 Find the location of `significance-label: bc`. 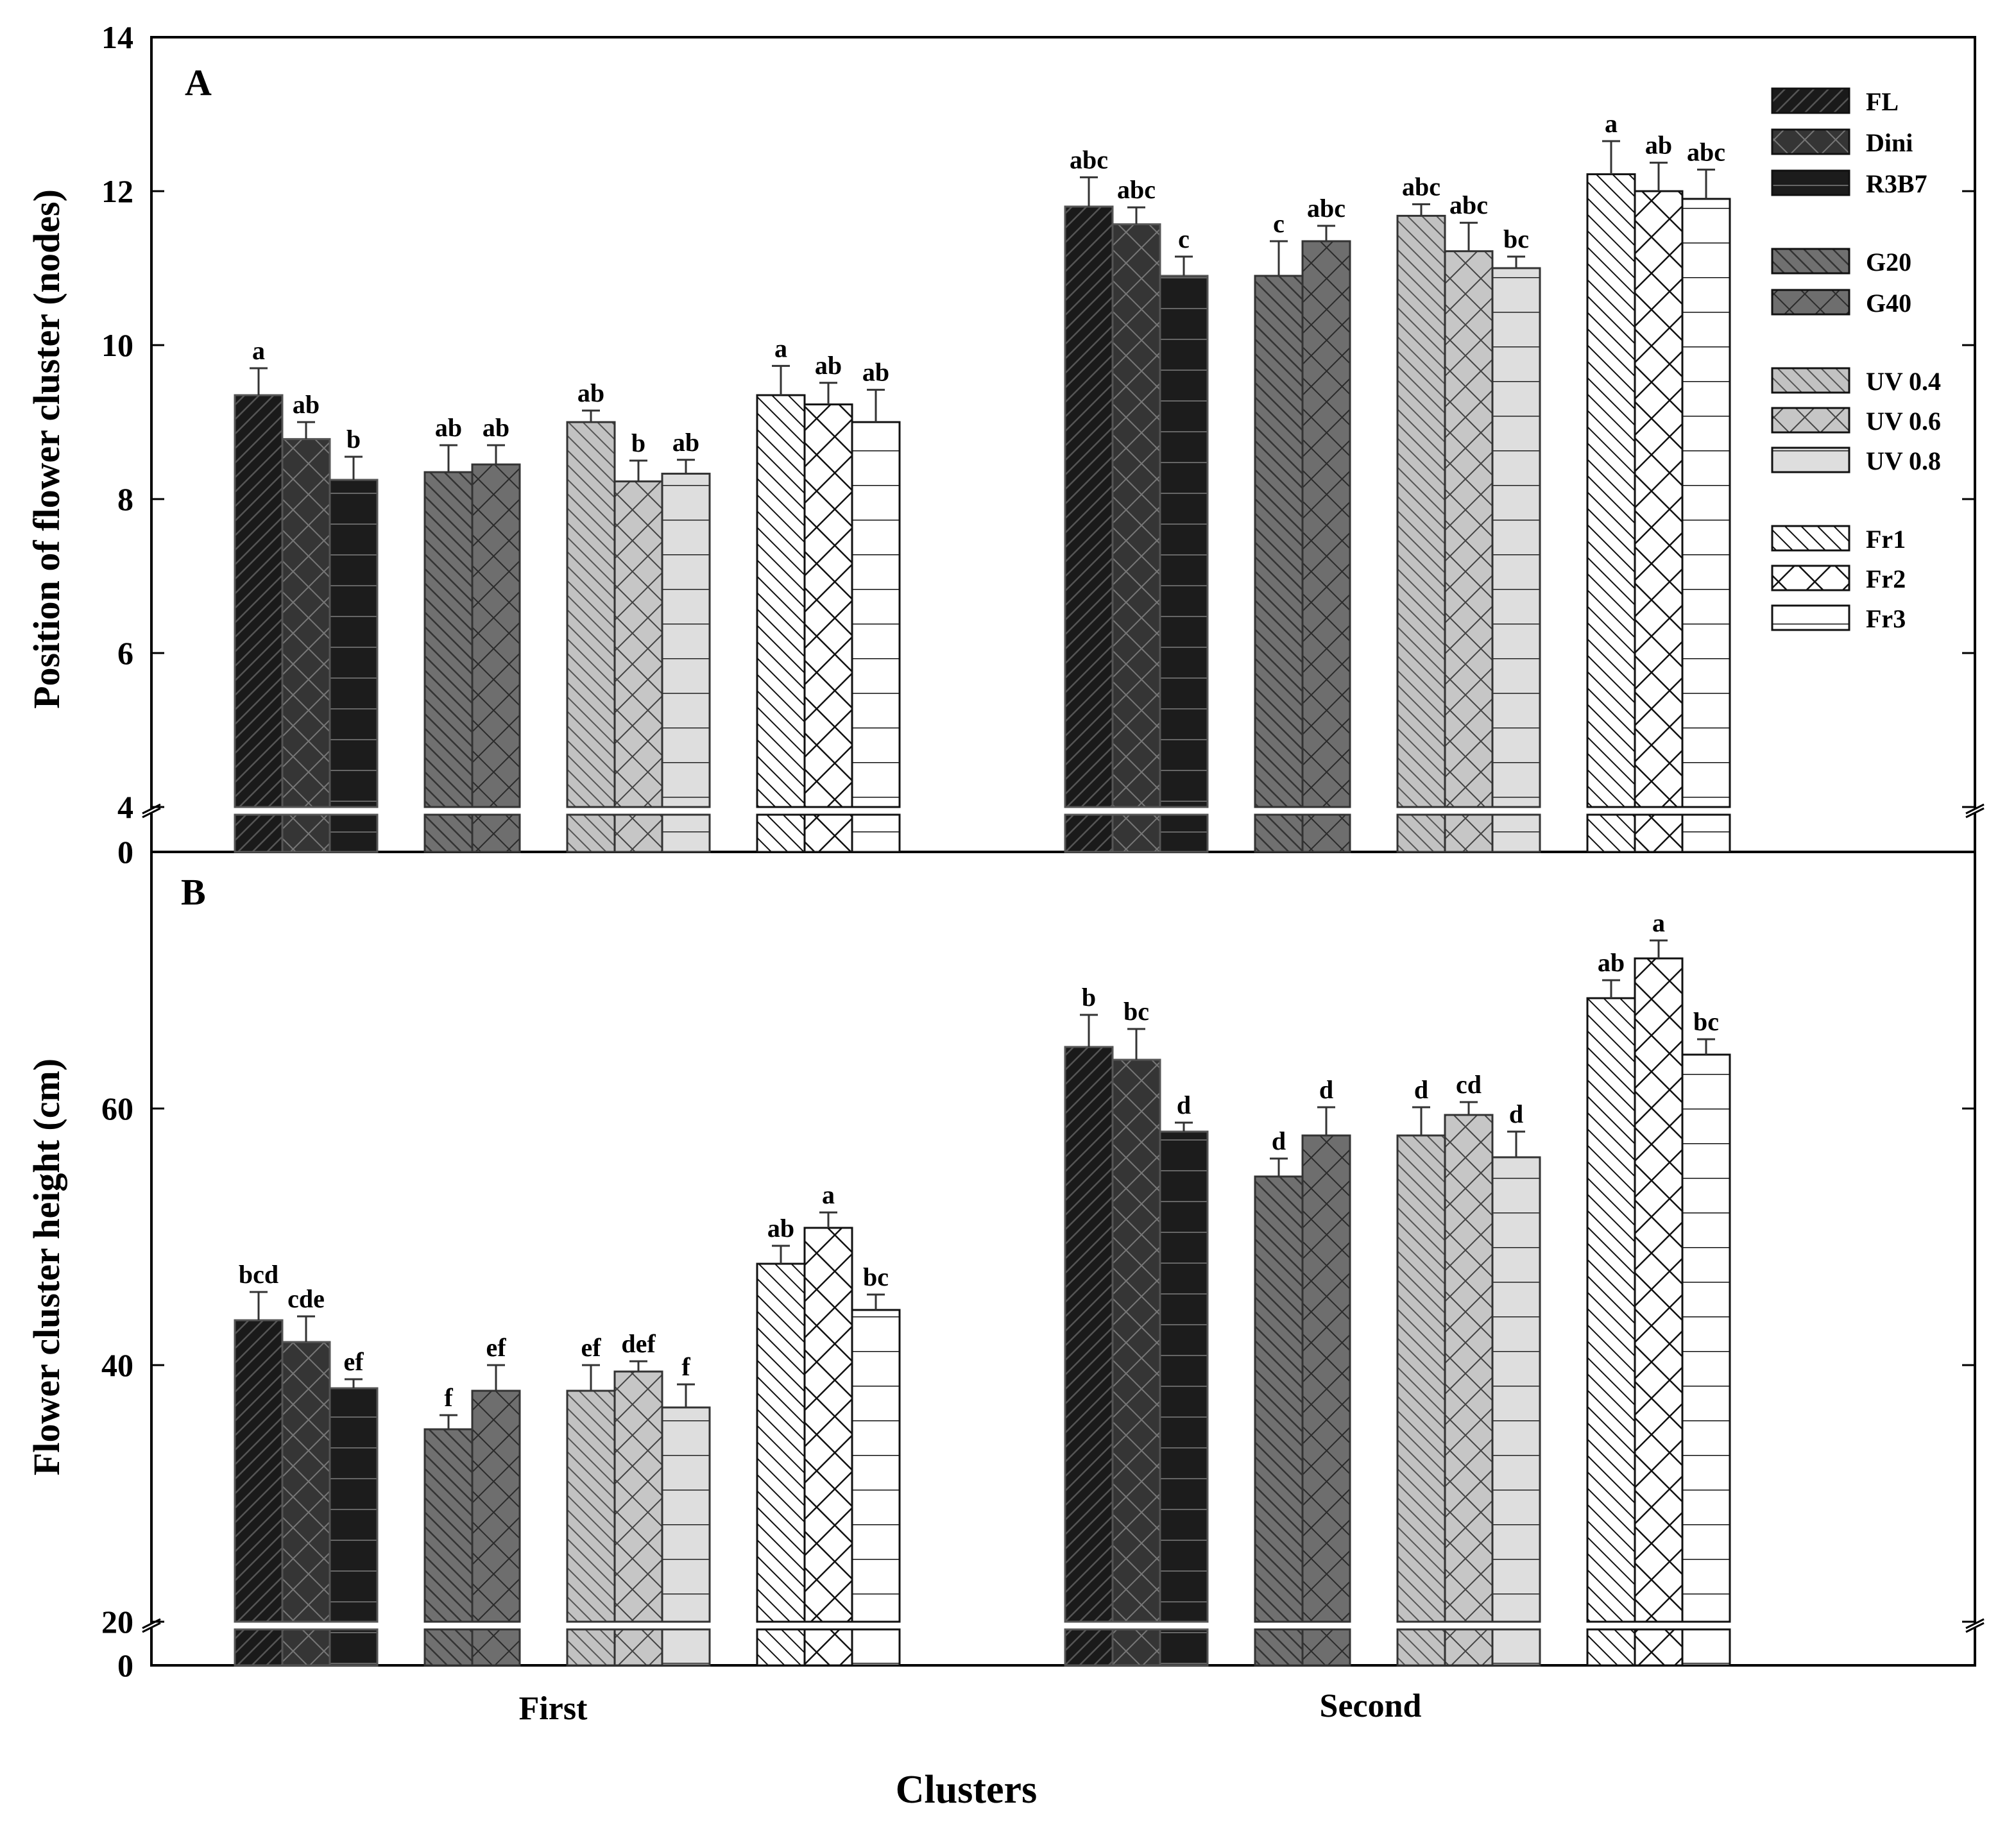

significance-label: bc is located at coordinates (876, 1276).